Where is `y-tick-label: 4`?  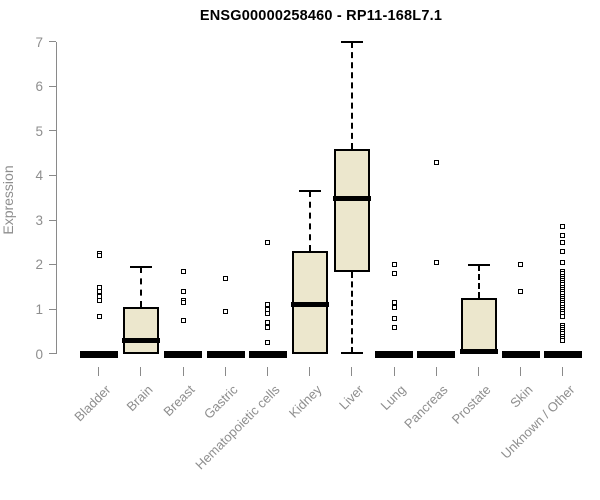 y-tick-label: 4 is located at coordinates (39, 176).